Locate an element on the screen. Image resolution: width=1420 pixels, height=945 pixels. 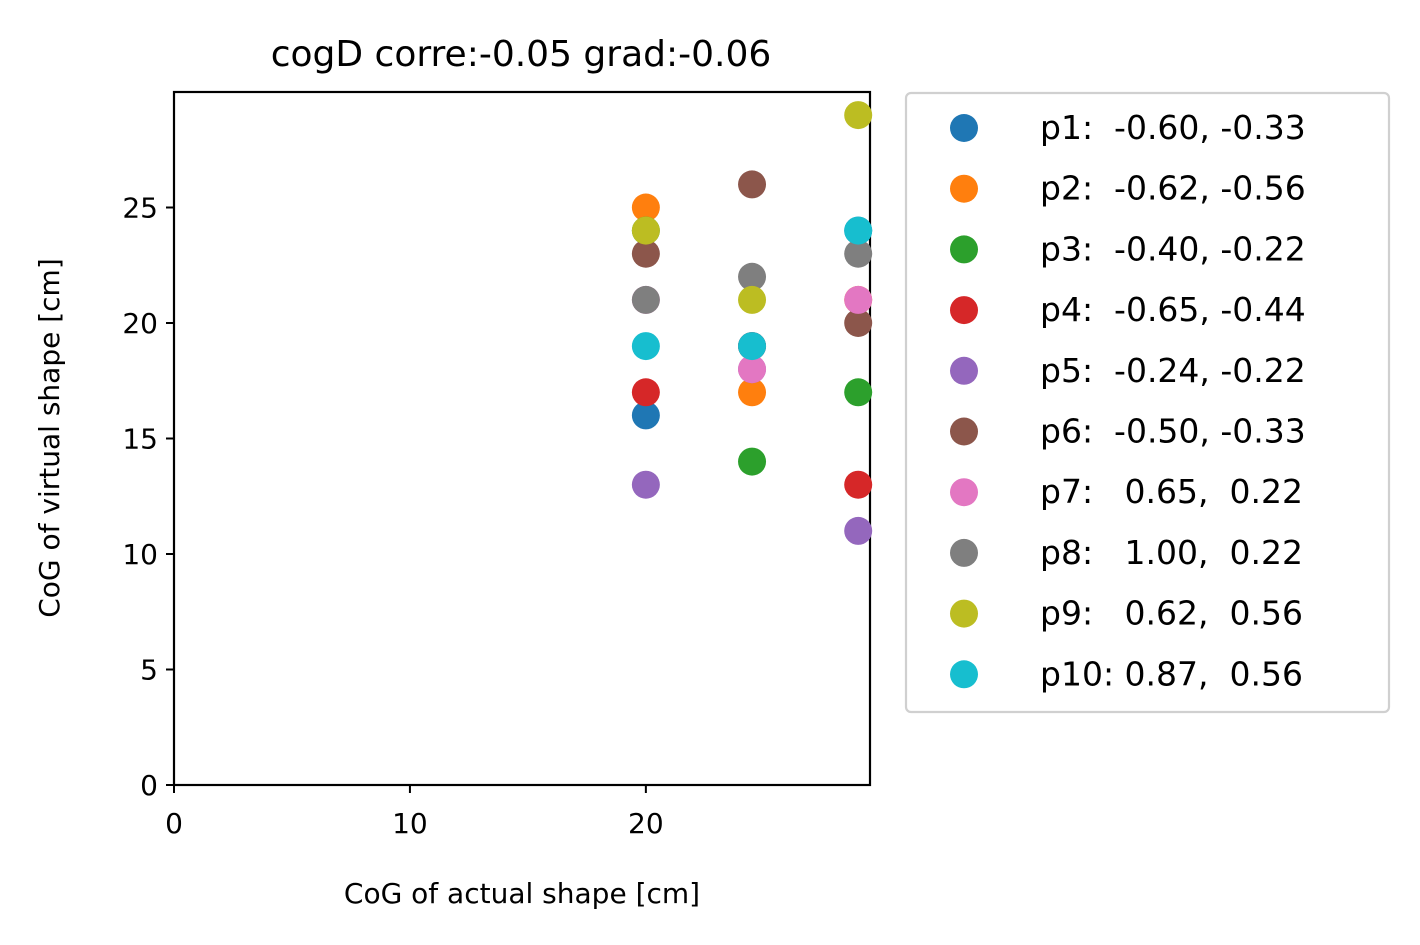
legend-label-p6: p6: -0.50, -0.33 is located at coordinates (1173, 431).